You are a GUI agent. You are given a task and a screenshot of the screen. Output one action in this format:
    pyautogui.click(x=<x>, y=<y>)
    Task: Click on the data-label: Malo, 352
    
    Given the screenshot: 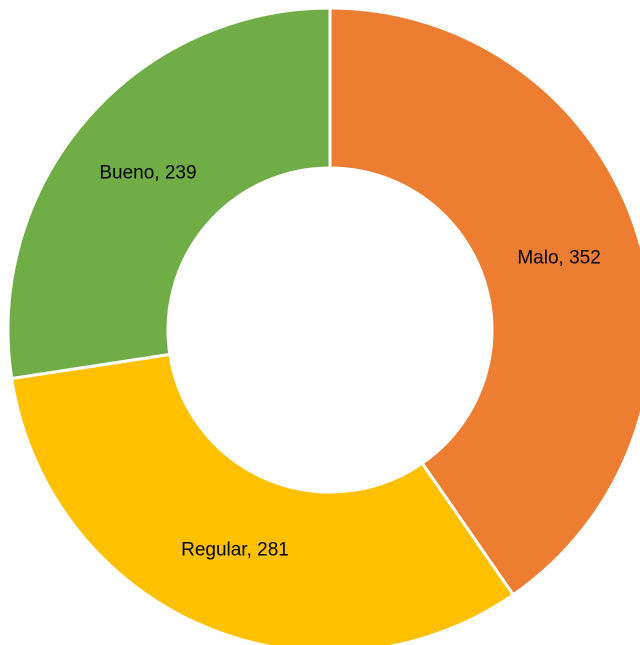 What is the action you would take?
    pyautogui.click(x=558, y=257)
    